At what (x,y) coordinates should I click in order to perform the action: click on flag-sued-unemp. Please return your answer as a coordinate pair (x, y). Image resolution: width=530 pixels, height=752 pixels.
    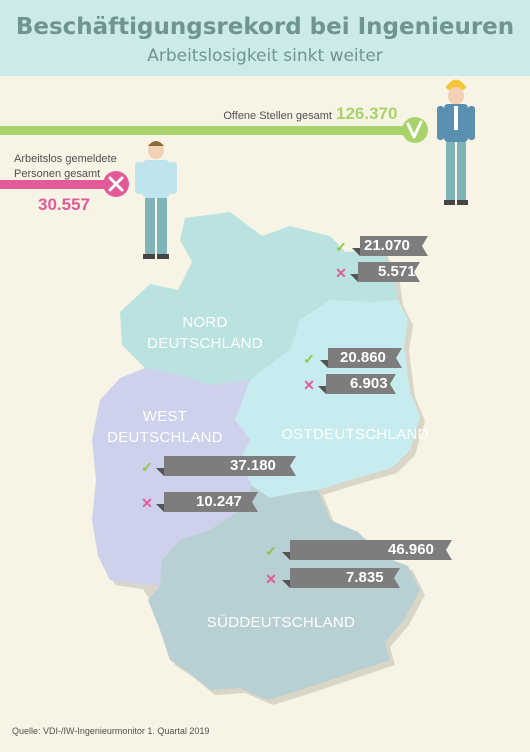
    Looking at the image, I should click on (341, 578).